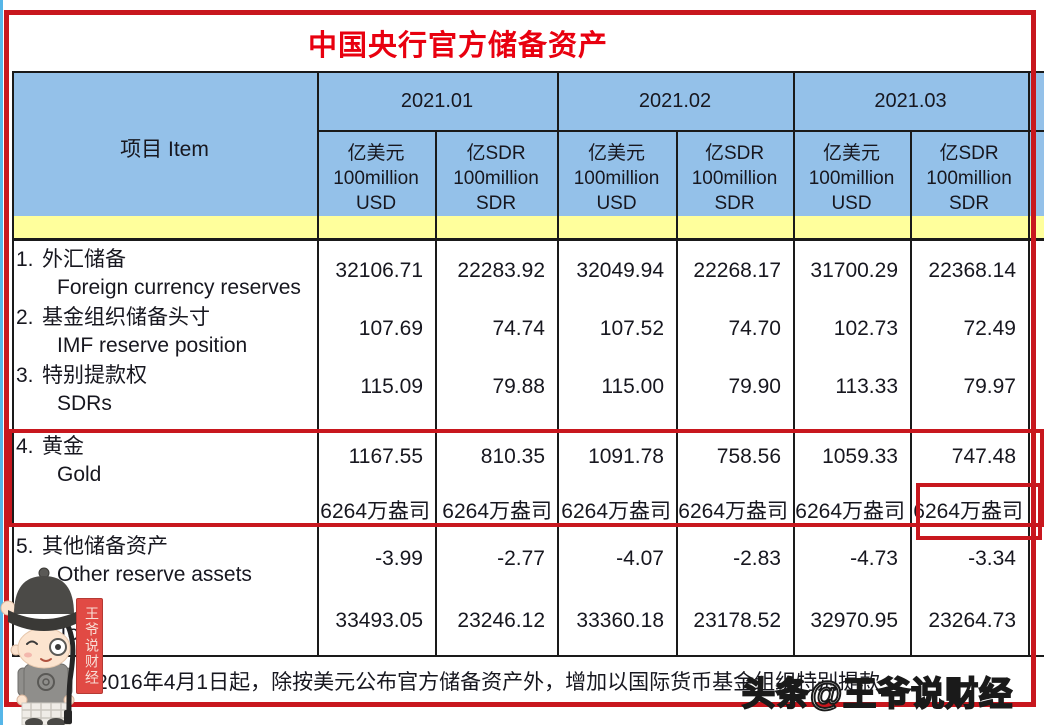  I want to click on cell-imf-2103-usd: 102.73, so click(865, 328).